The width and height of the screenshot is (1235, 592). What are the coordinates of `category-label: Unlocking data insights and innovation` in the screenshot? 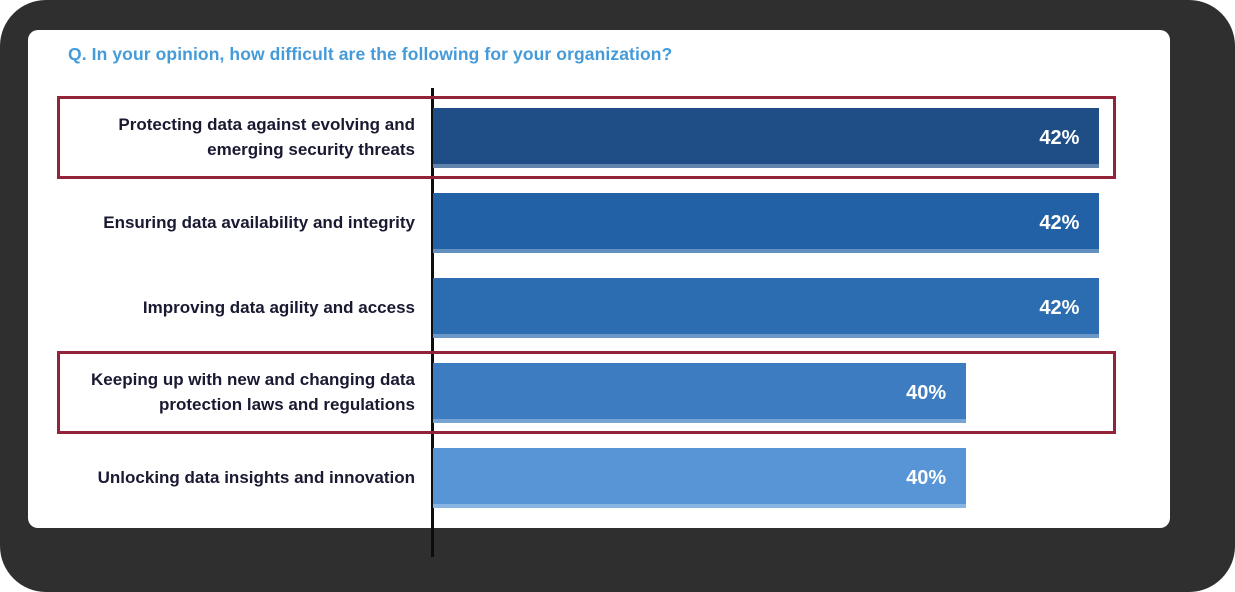 It's located at (256, 477).